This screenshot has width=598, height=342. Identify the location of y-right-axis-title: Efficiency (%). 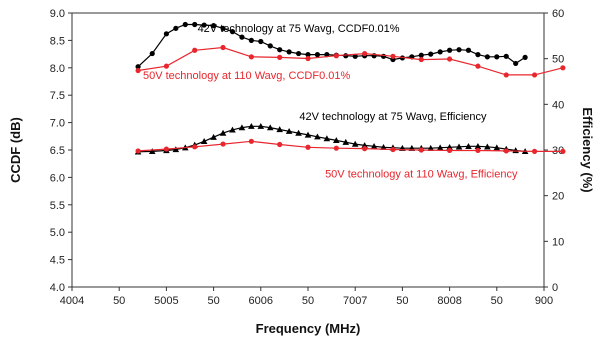
(587, 149).